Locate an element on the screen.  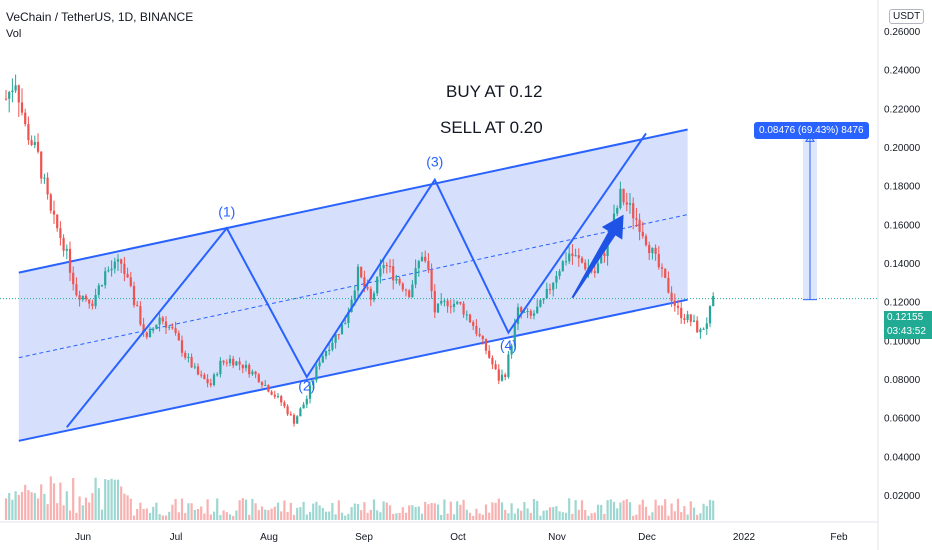
y-tick-label: 0.22000 is located at coordinates (902, 109).